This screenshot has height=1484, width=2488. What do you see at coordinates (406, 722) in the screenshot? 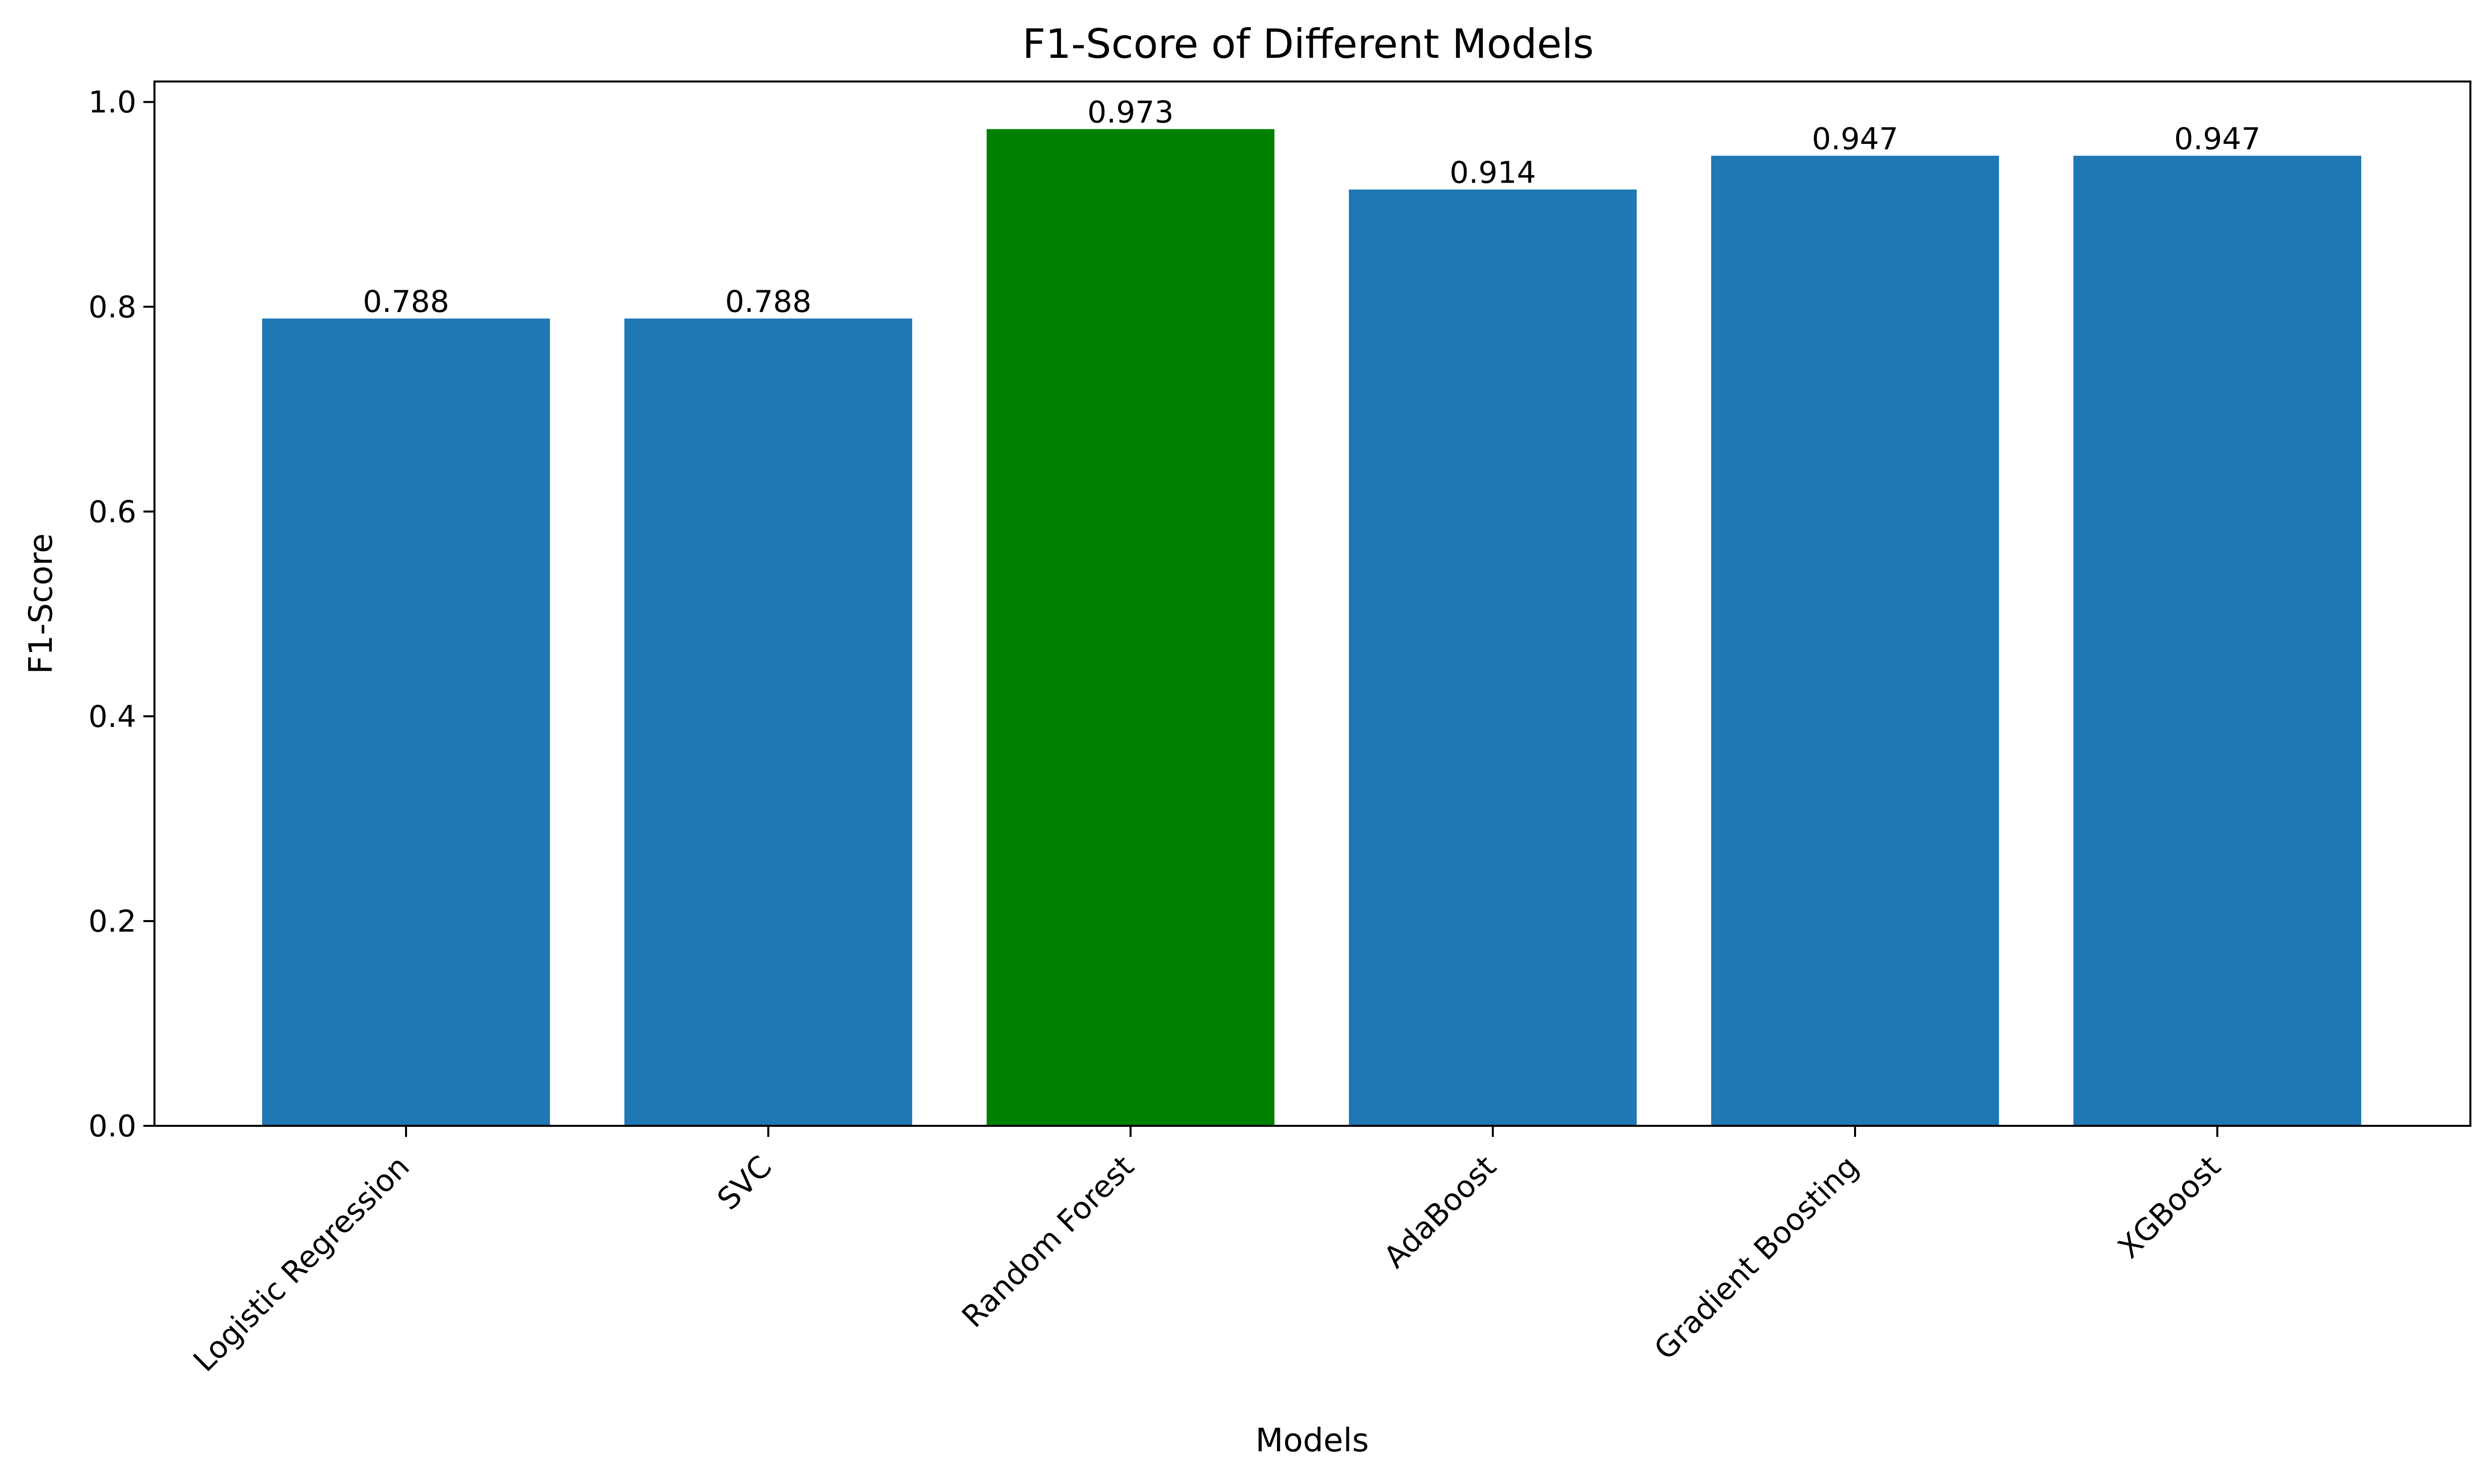
I see `bar-logistic-regression` at bounding box center [406, 722].